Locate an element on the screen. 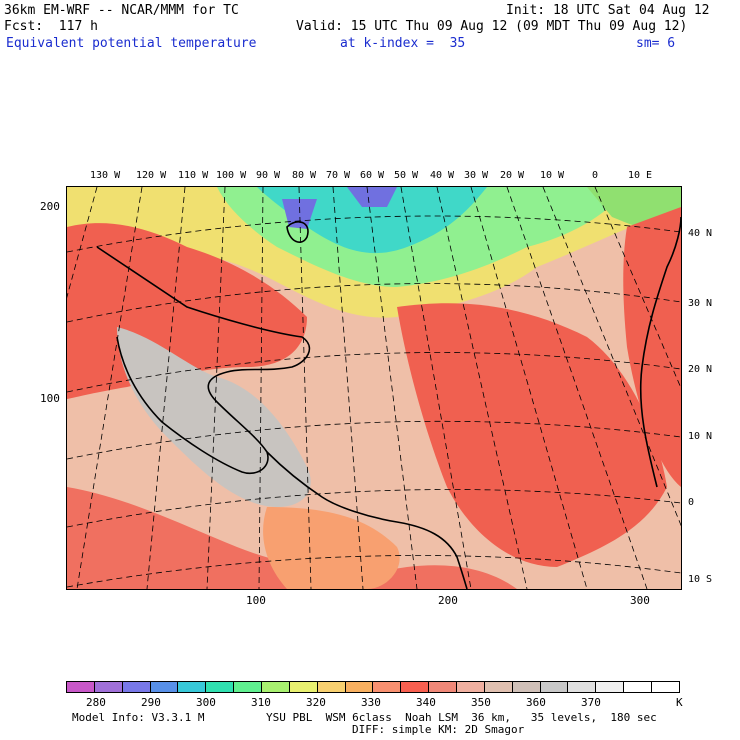 The height and width of the screenshot is (740, 740). lon-label: 50 W is located at coordinates (406, 175).